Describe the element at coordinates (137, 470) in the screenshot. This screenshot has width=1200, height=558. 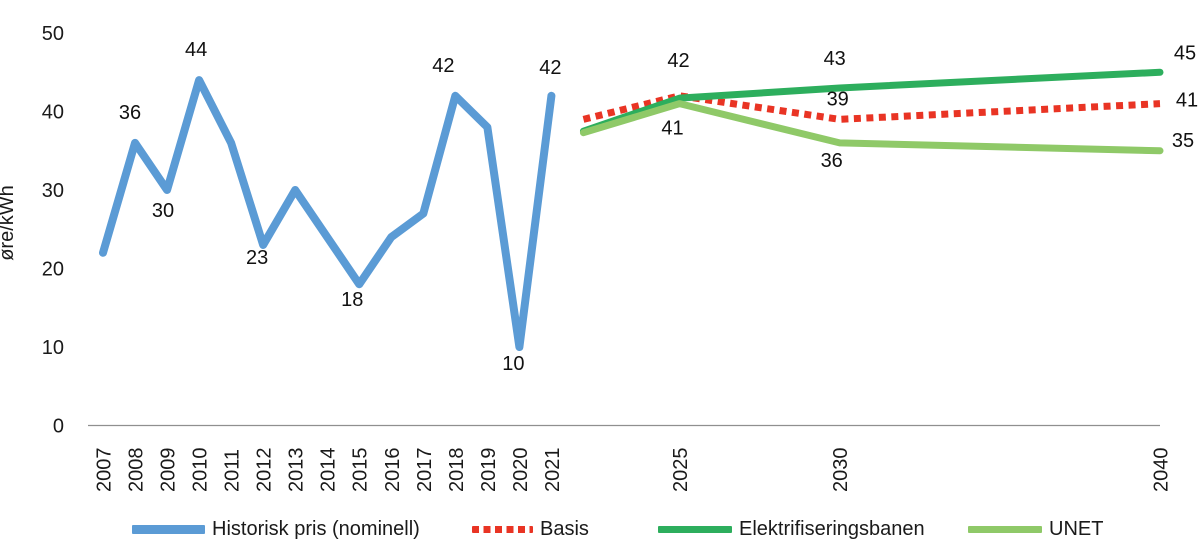
I see `x-tick-label: 2008` at that location.